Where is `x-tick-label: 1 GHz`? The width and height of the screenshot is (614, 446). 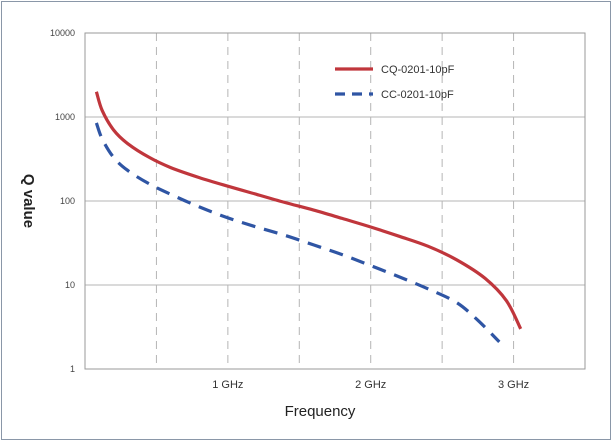
x-tick-label: 1 GHz is located at coordinates (227, 385).